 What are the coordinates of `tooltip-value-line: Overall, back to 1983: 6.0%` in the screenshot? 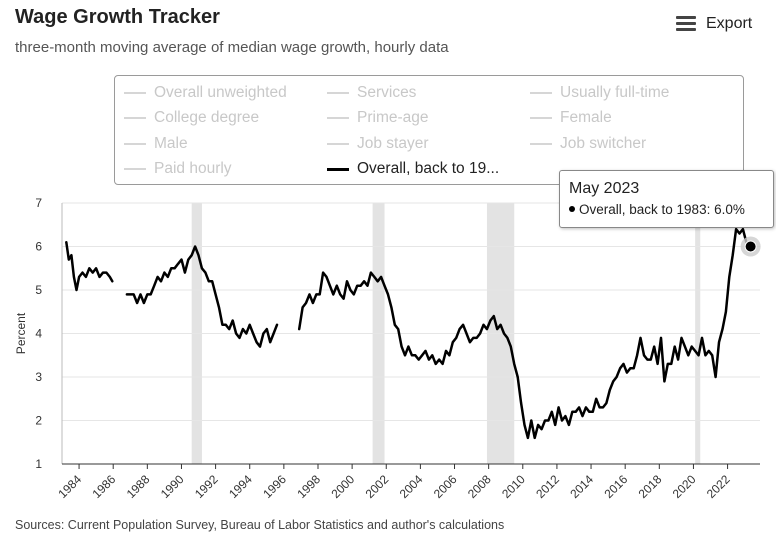 It's located at (657, 209).